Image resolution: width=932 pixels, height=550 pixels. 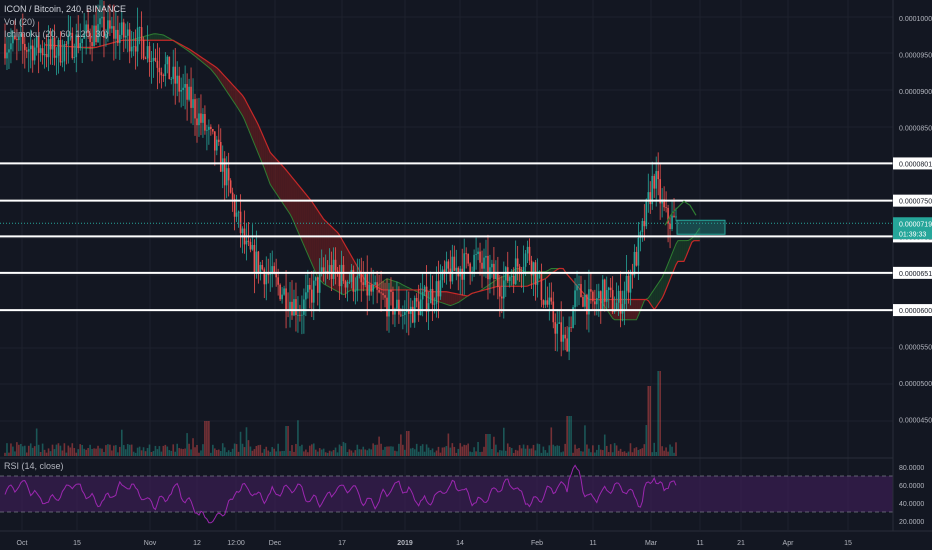 What do you see at coordinates (34, 466) in the screenshot?
I see `rsi-legend: RSI (14, close)` at bounding box center [34, 466].